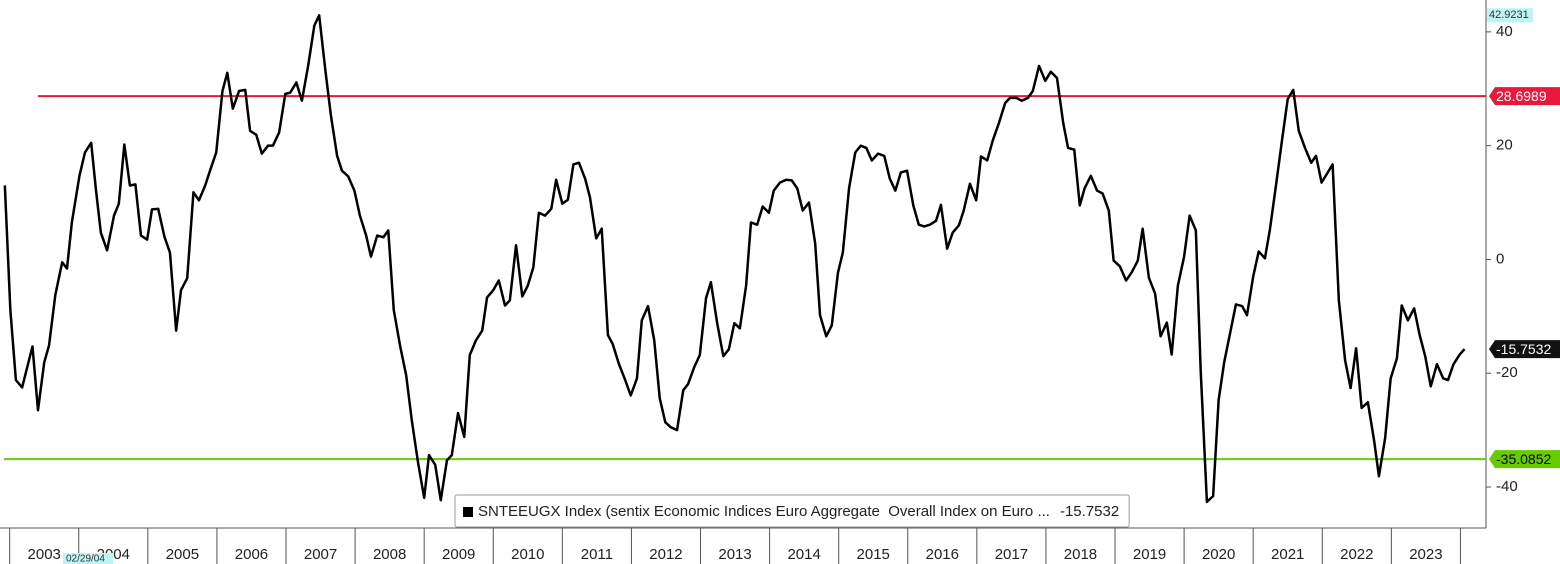 The width and height of the screenshot is (1560, 564). I want to click on y-tick-label: 40, so click(1504, 31).